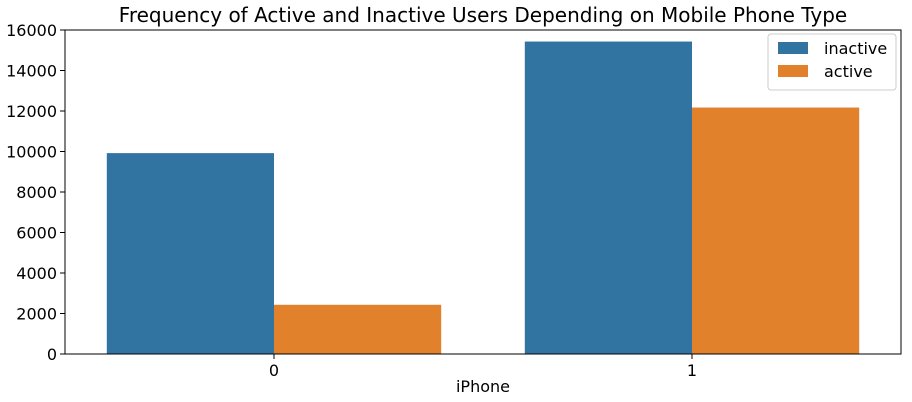 The height and width of the screenshot is (402, 912). Describe the element at coordinates (36, 233) in the screenshot. I see `y-tick-label: 6000` at that location.